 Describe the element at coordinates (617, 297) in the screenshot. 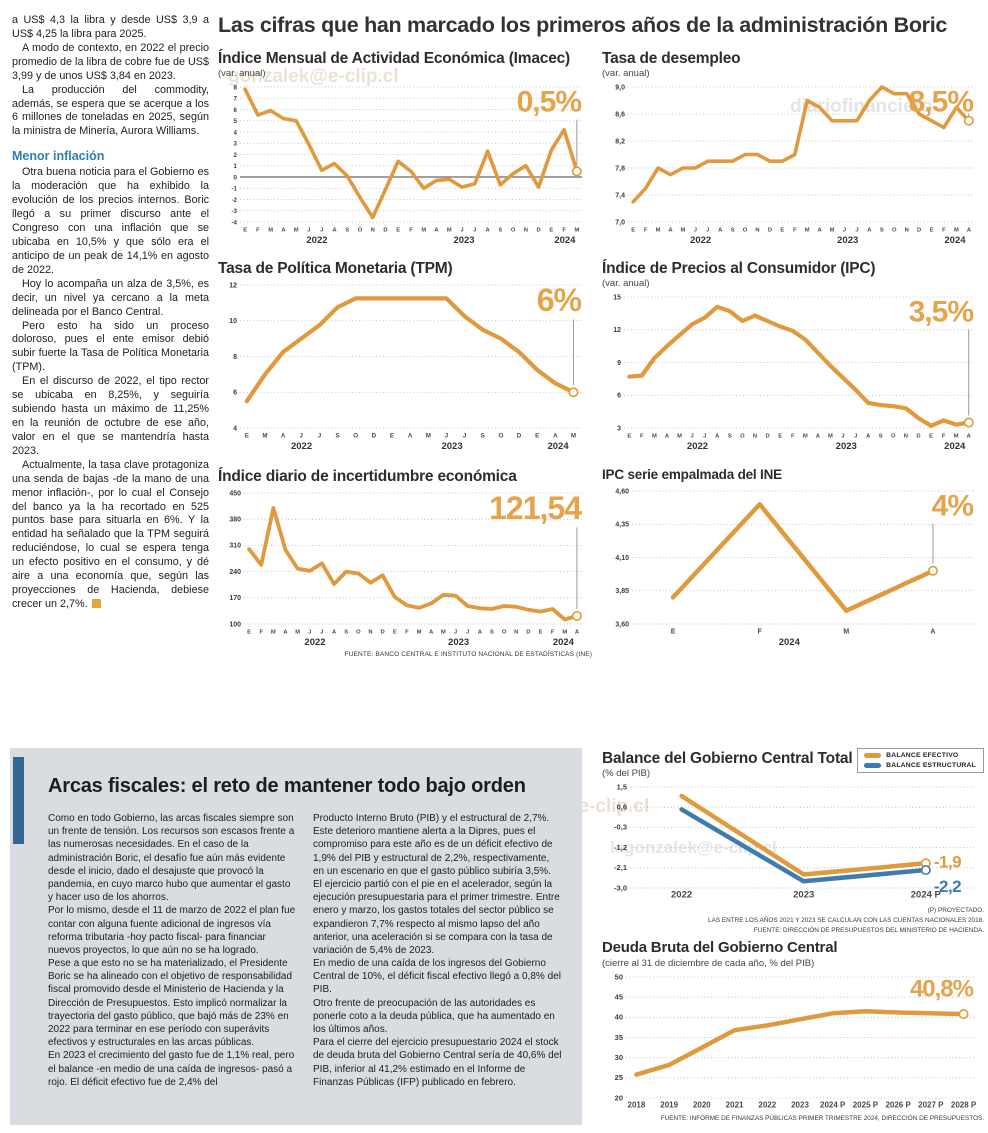

I see `svg-text: 15` at that location.